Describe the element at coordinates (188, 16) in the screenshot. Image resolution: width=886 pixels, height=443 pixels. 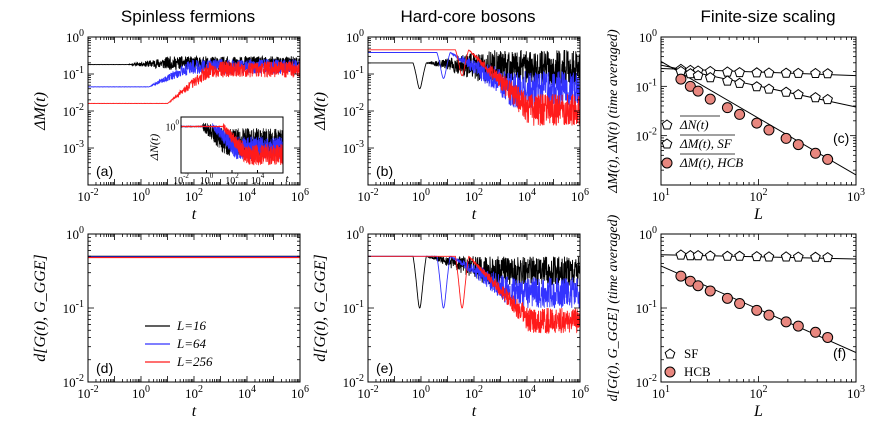
I see `title-spinless-fermions: Spinless fermions` at that location.